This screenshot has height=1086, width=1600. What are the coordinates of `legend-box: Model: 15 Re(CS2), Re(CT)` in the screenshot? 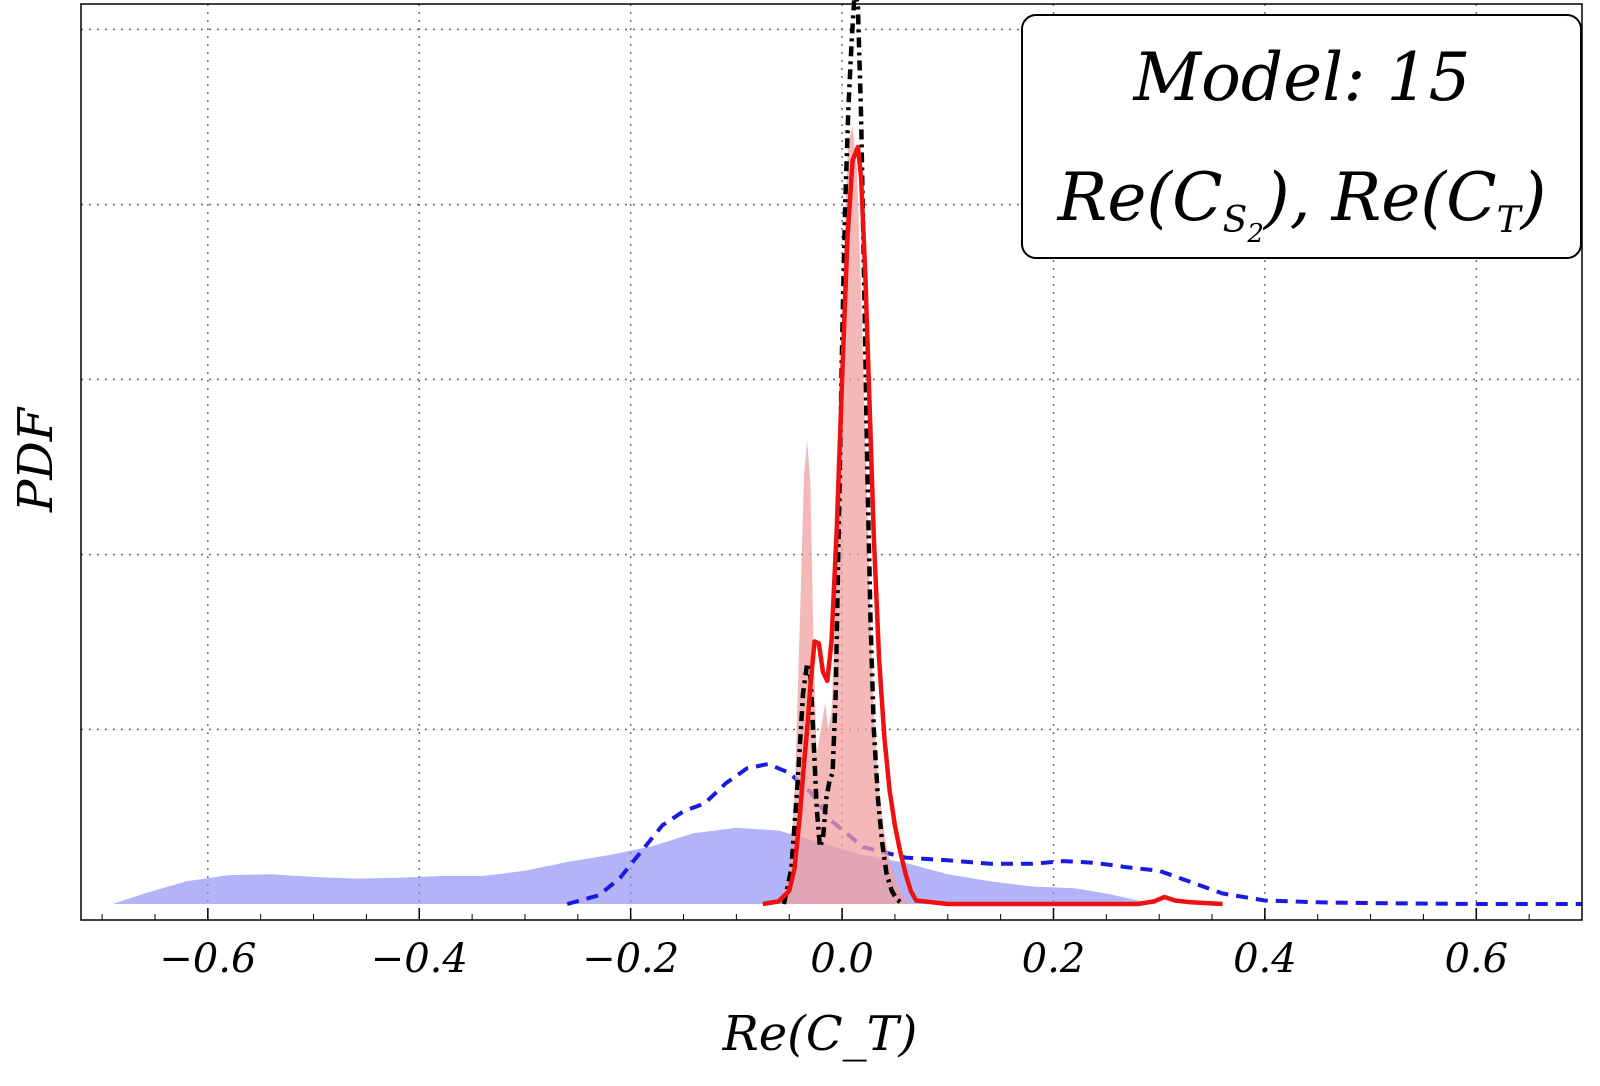 It's located at (1301, 136).